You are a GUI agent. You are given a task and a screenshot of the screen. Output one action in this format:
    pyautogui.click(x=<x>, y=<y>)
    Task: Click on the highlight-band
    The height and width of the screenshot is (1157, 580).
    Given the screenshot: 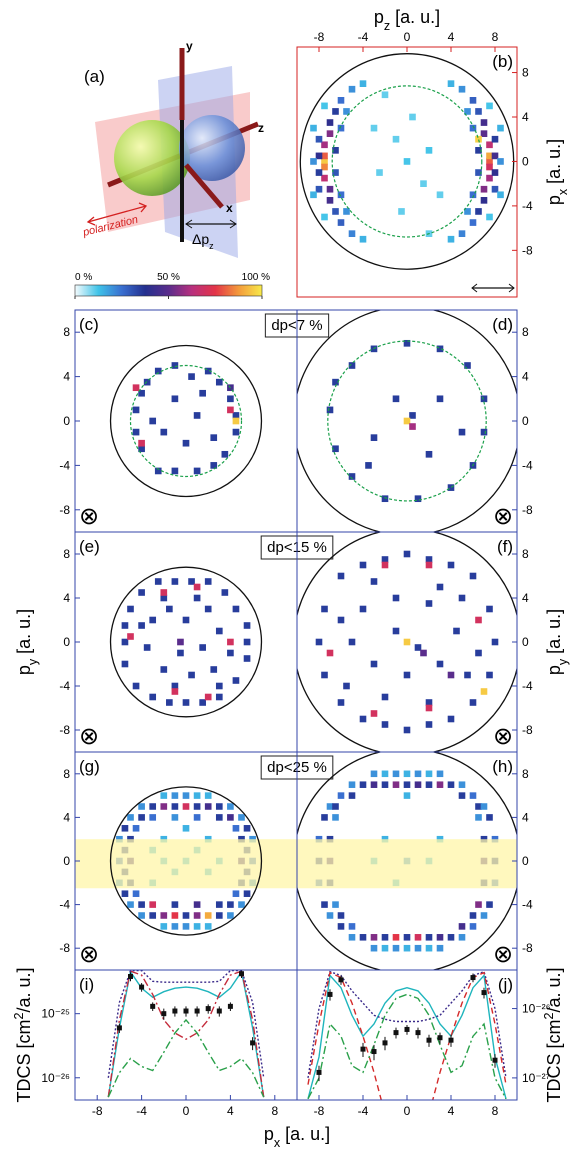 What is the action you would take?
    pyautogui.click(x=407, y=864)
    